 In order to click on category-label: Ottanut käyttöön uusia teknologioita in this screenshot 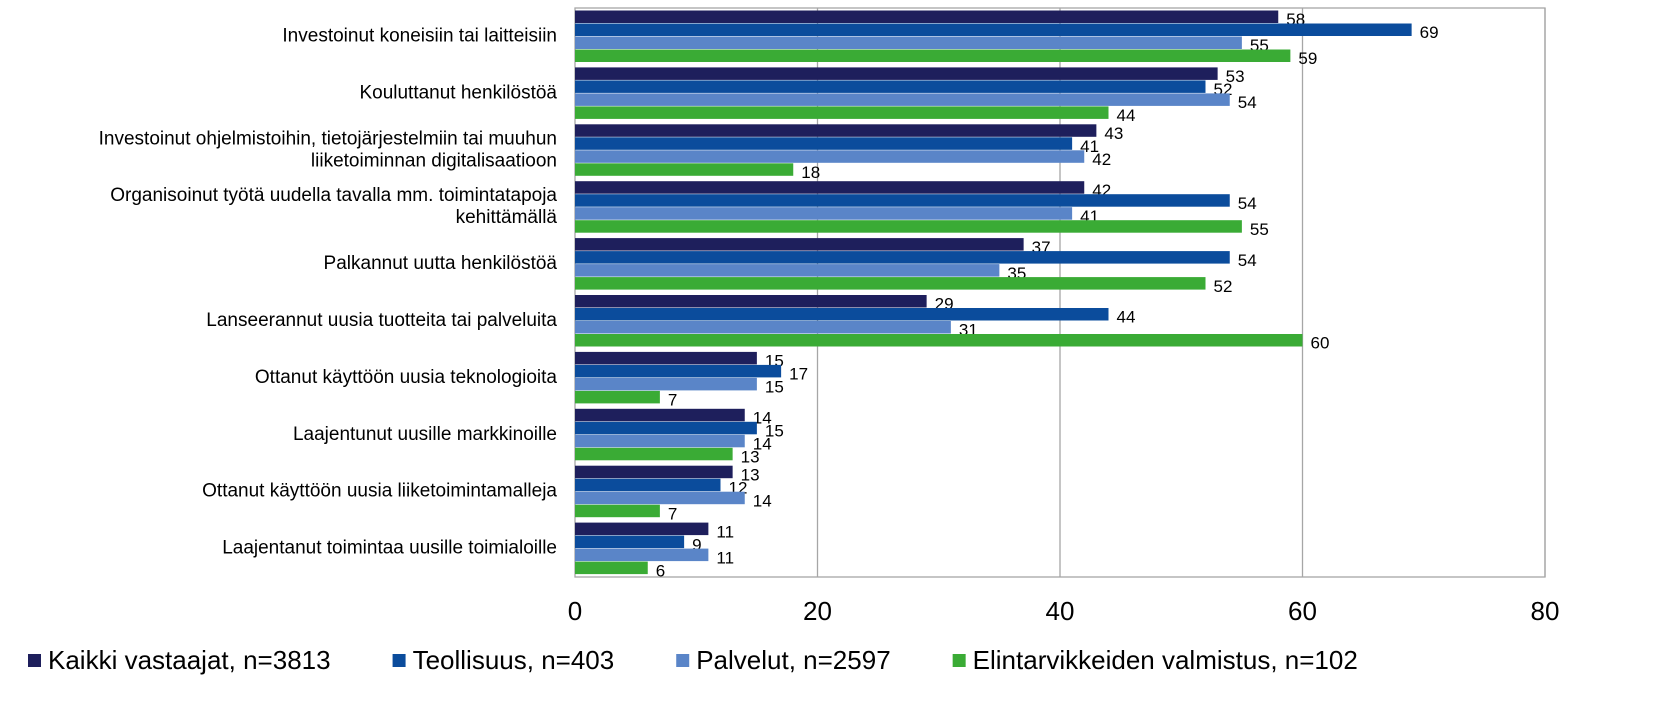, I will do `click(406, 377)`.